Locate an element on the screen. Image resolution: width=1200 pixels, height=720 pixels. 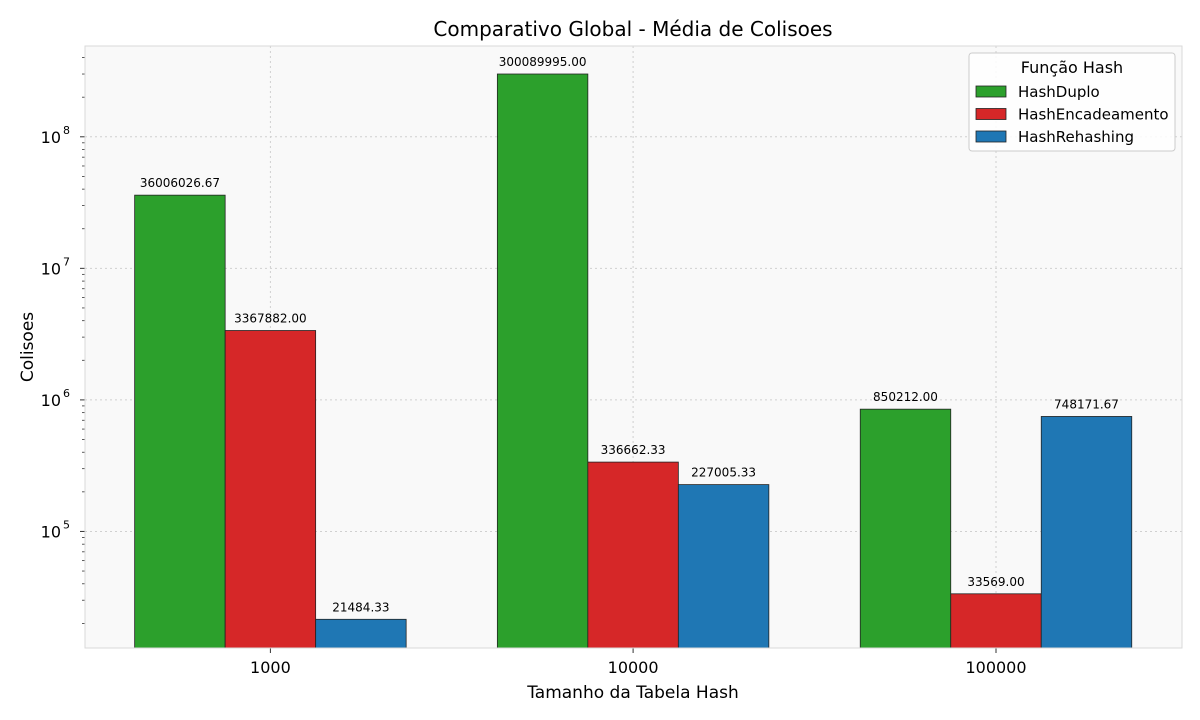
data-label: 300089995.00 is located at coordinates (543, 62).